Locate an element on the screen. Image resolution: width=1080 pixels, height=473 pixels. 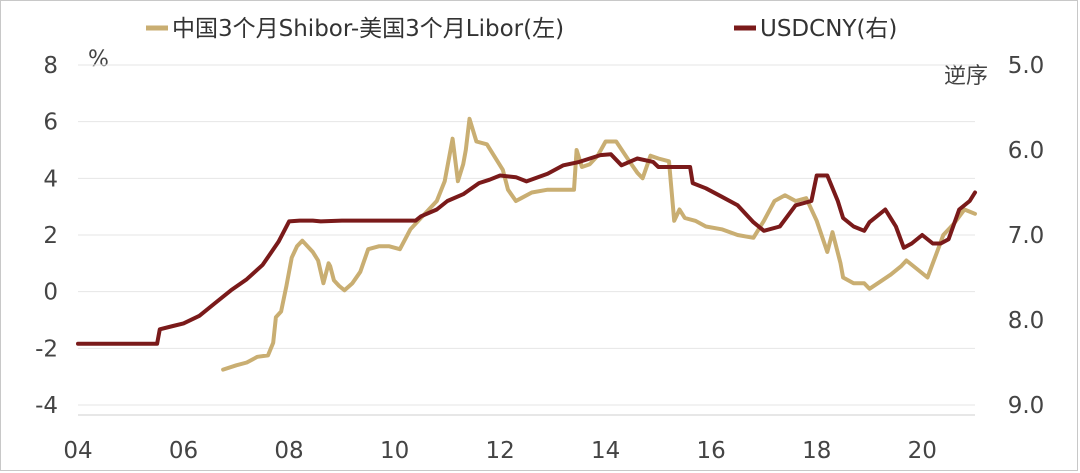
left-tick-label: 8 is located at coordinates (50, 66).